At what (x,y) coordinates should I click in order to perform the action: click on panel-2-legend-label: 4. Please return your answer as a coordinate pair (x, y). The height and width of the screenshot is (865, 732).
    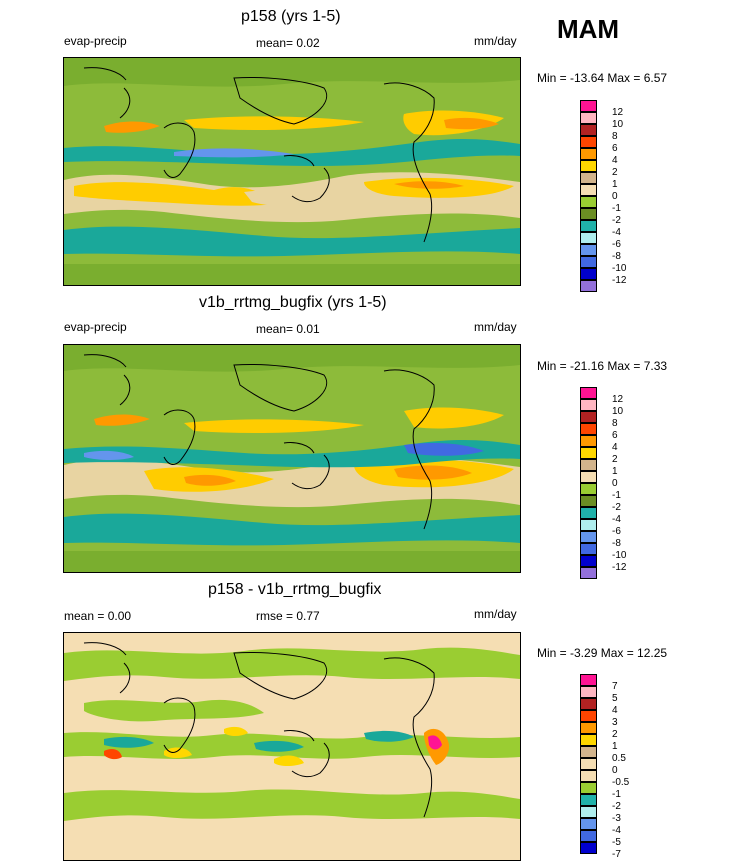
    Looking at the image, I should click on (615, 447).